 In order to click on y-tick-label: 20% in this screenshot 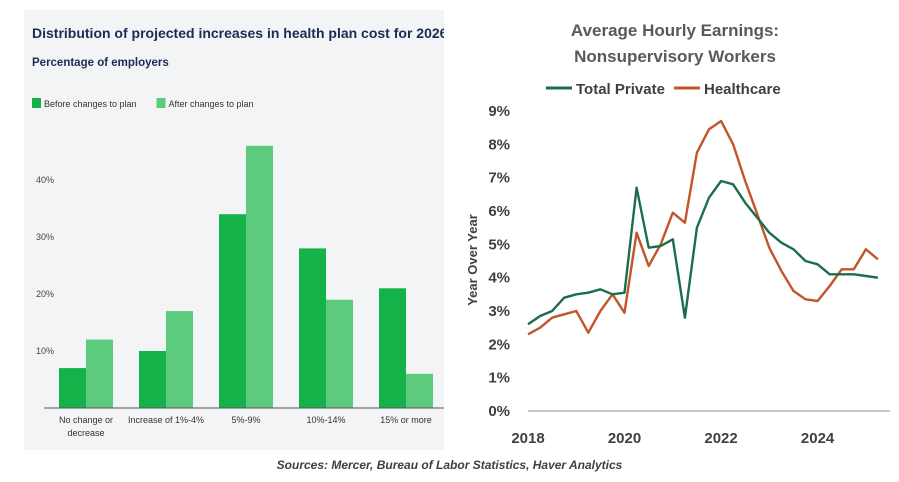, I will do `click(45, 294)`.